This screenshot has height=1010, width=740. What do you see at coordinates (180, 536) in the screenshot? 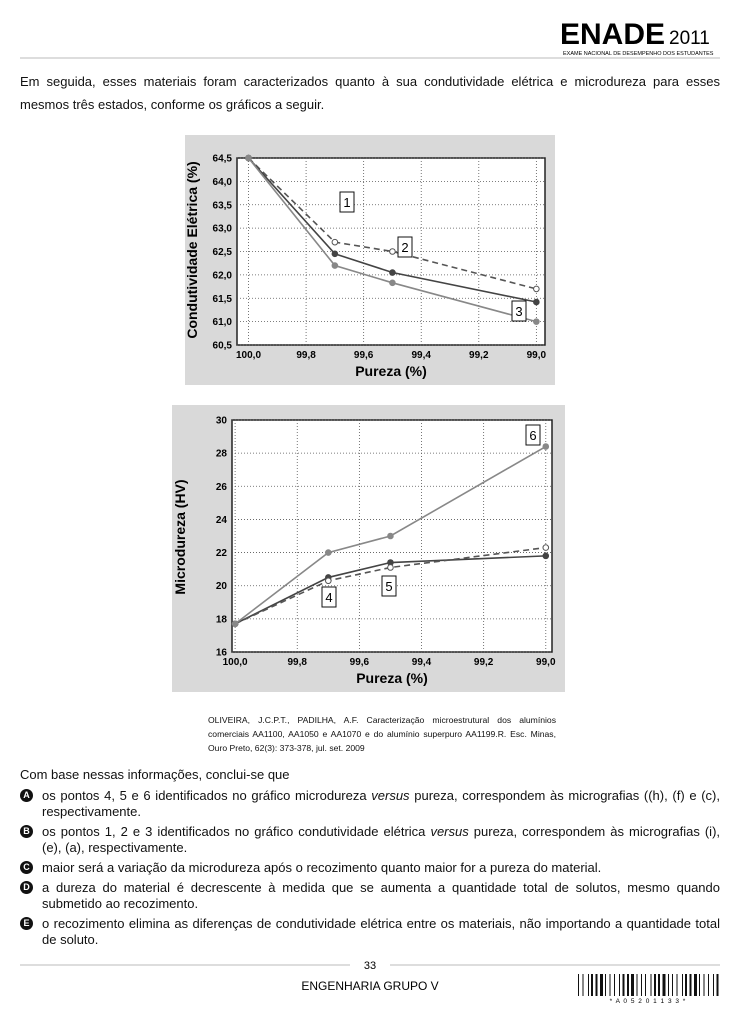
I see `y-axis-label: Microdureza (HV)` at bounding box center [180, 536].